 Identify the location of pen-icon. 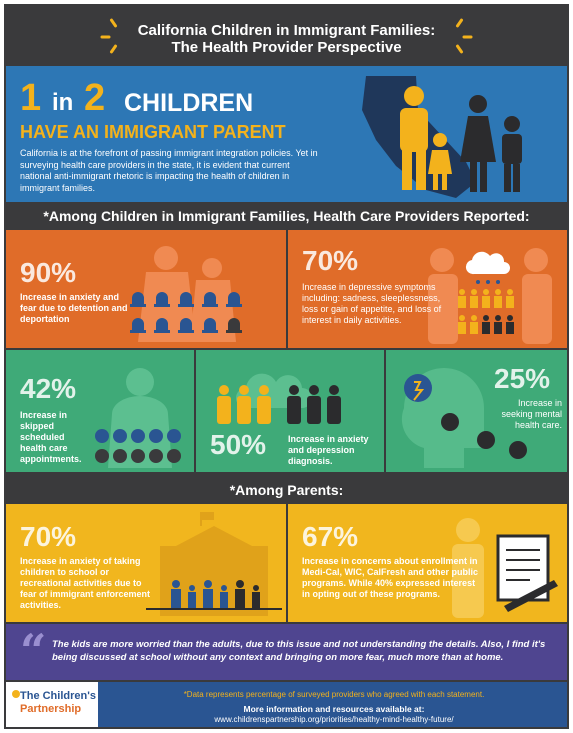
(531, 596).